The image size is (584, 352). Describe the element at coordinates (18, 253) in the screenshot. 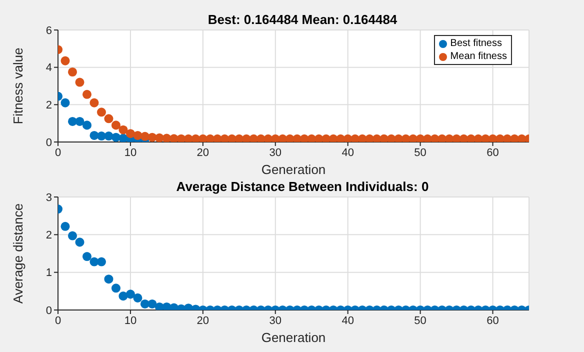

I see `y-axis-title: Average distance` at that location.